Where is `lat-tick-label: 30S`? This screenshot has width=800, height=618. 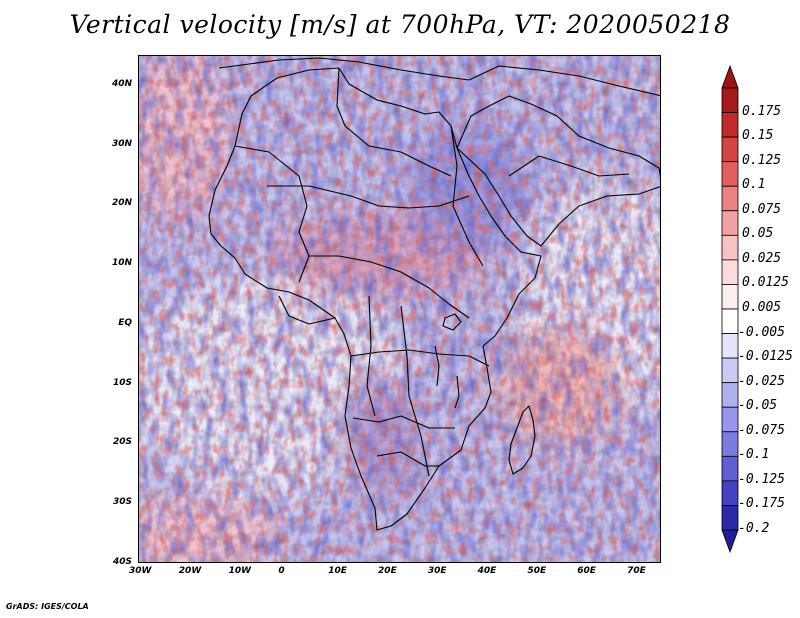 lat-tick-label: 30S is located at coordinates (122, 502).